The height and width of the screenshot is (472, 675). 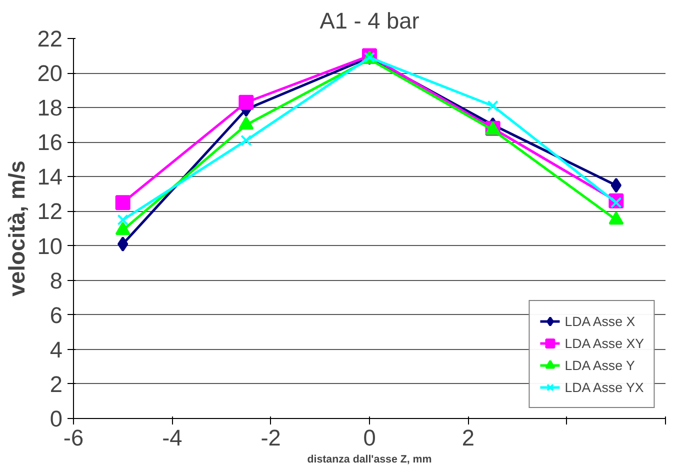 I want to click on x-tick-label: 0, so click(x=369, y=437).